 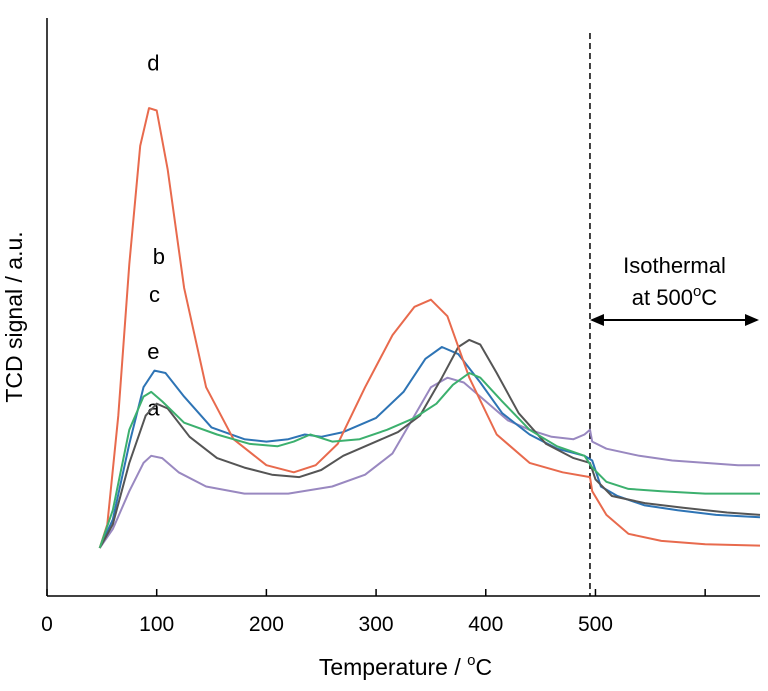 What do you see at coordinates (752, 320) in the screenshot?
I see `arrow-right-icon` at bounding box center [752, 320].